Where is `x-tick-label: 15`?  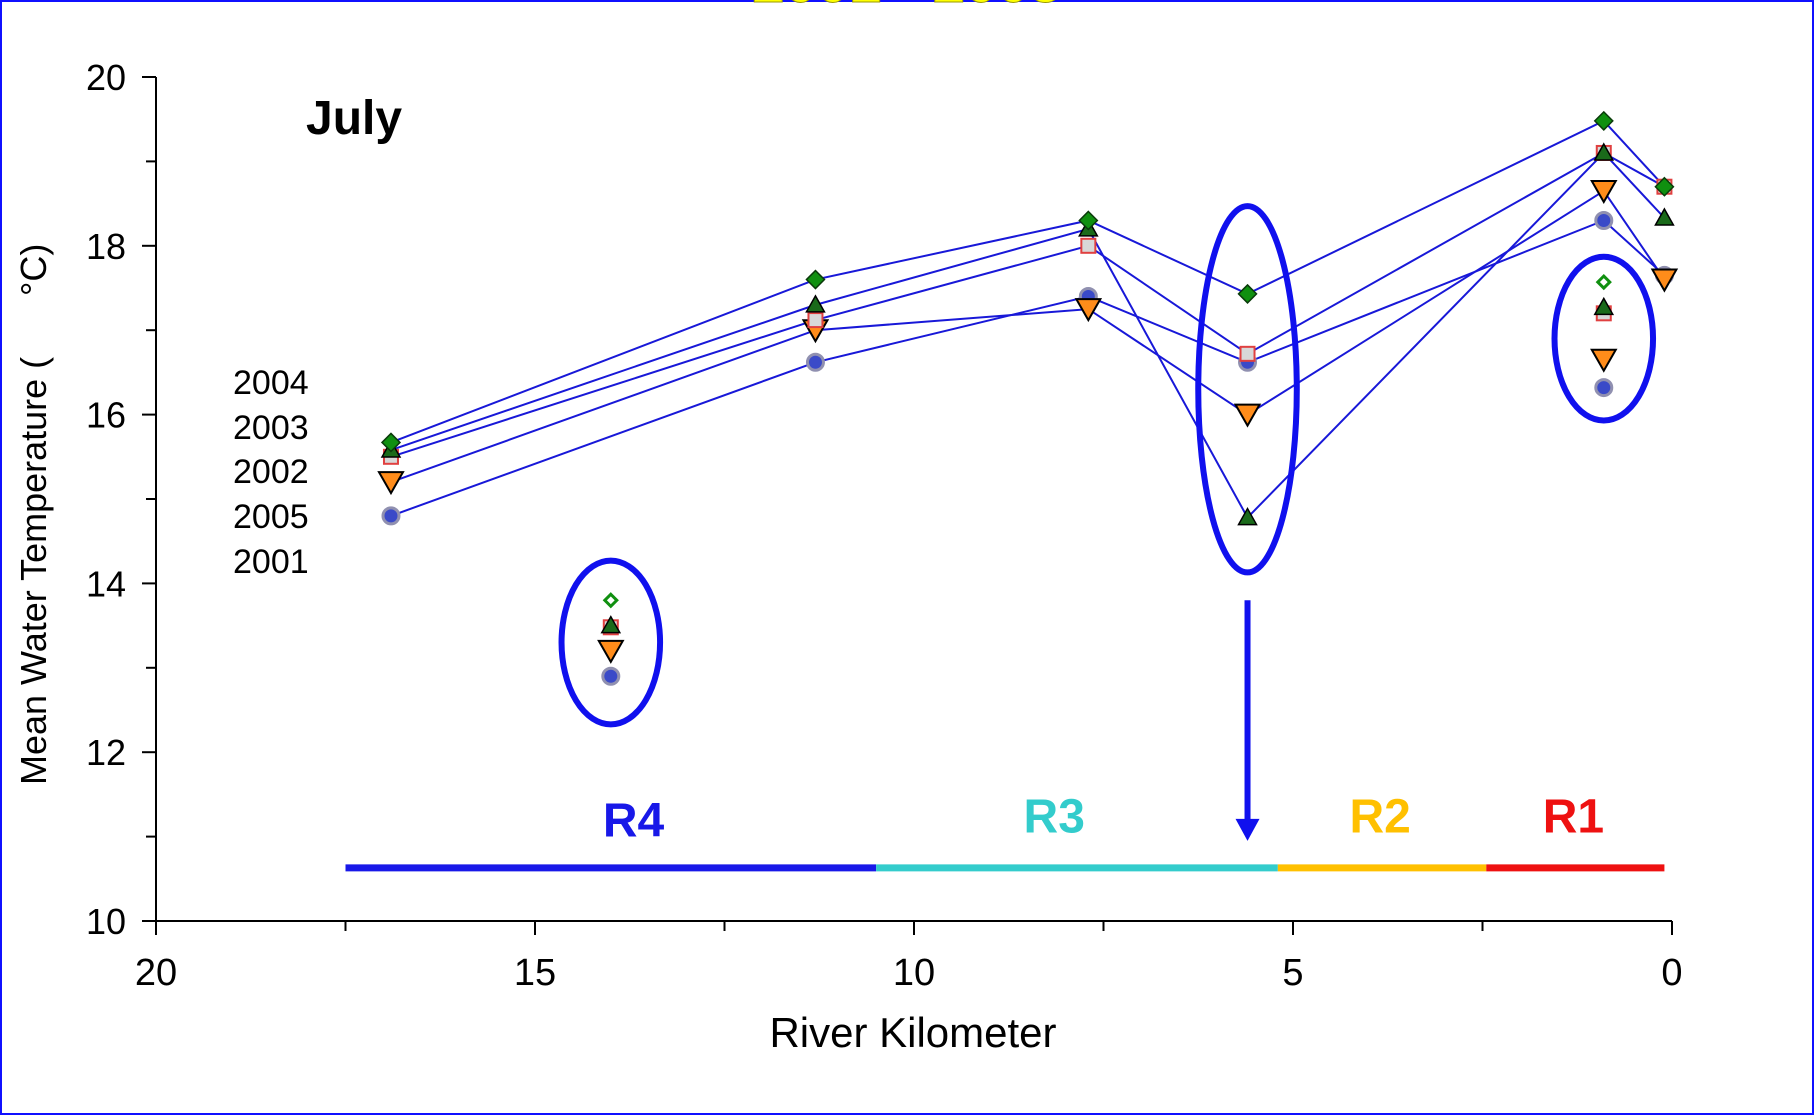 x-tick-label: 15 is located at coordinates (535, 973).